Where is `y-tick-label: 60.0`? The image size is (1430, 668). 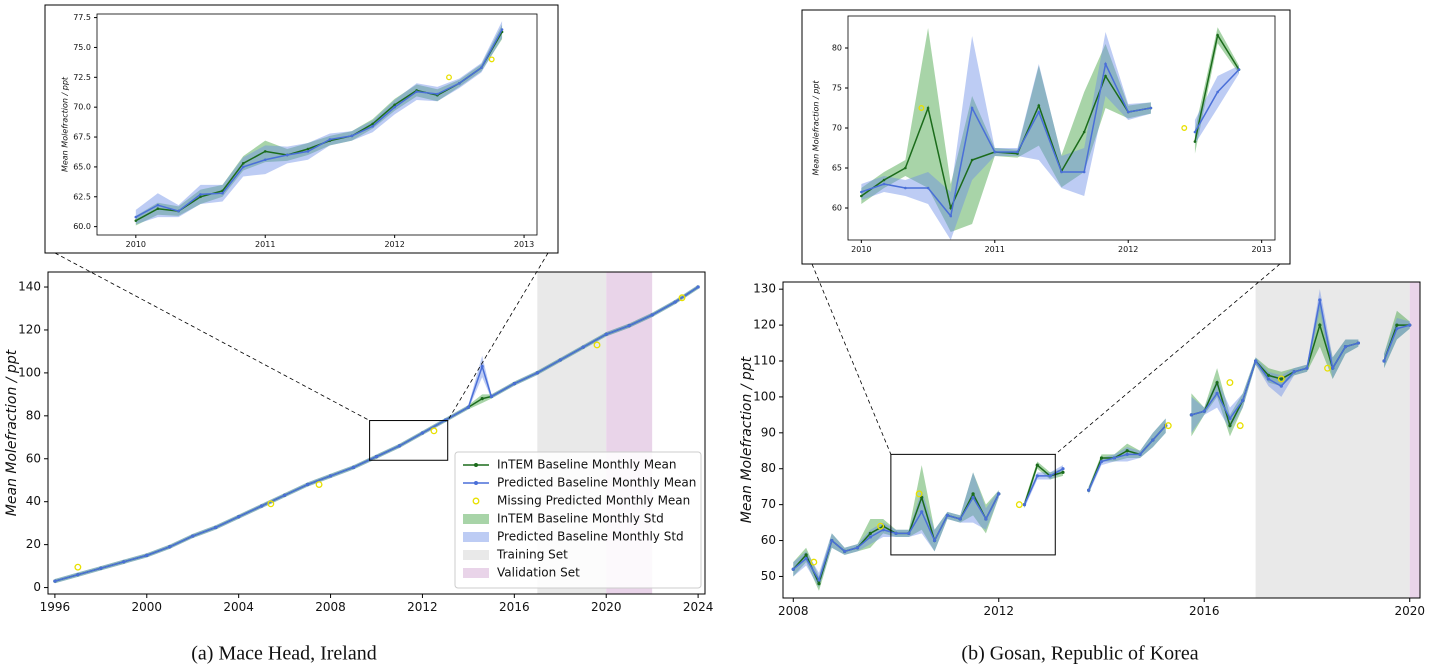
y-tick-label: 60.0 is located at coordinates (82, 226).